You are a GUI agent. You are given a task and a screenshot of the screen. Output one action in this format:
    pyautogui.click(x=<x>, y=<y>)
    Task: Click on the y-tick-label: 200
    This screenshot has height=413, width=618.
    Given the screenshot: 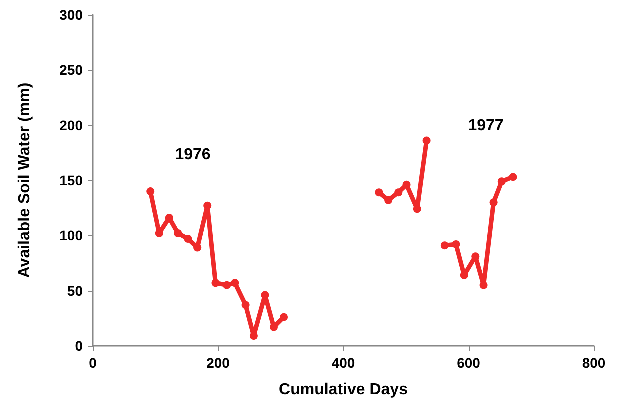 What is the action you would take?
    pyautogui.click(x=72, y=125)
    